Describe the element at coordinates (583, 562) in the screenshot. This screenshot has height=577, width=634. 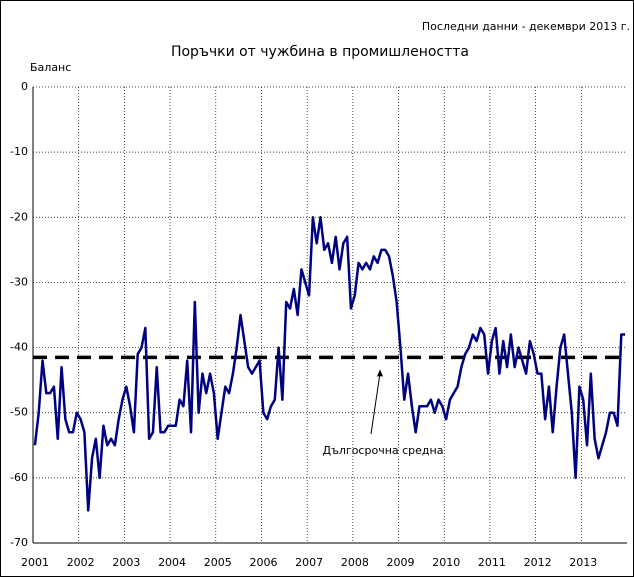
I see `x-tick-label: 2013` at that location.